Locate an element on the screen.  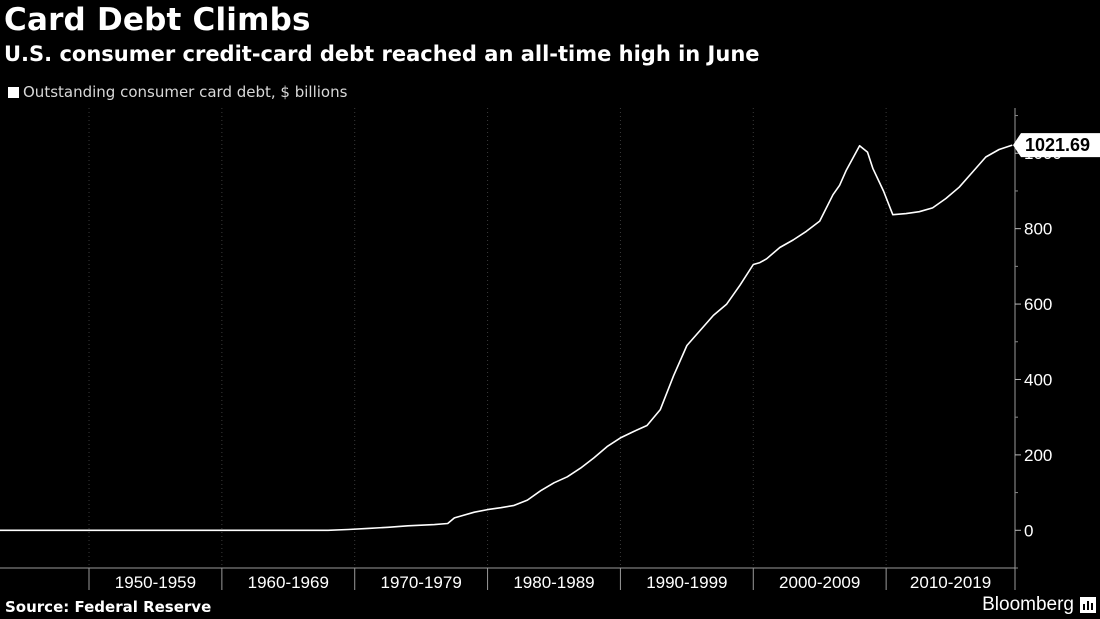
brand-logo: Bloomberg is located at coordinates (1039, 605).